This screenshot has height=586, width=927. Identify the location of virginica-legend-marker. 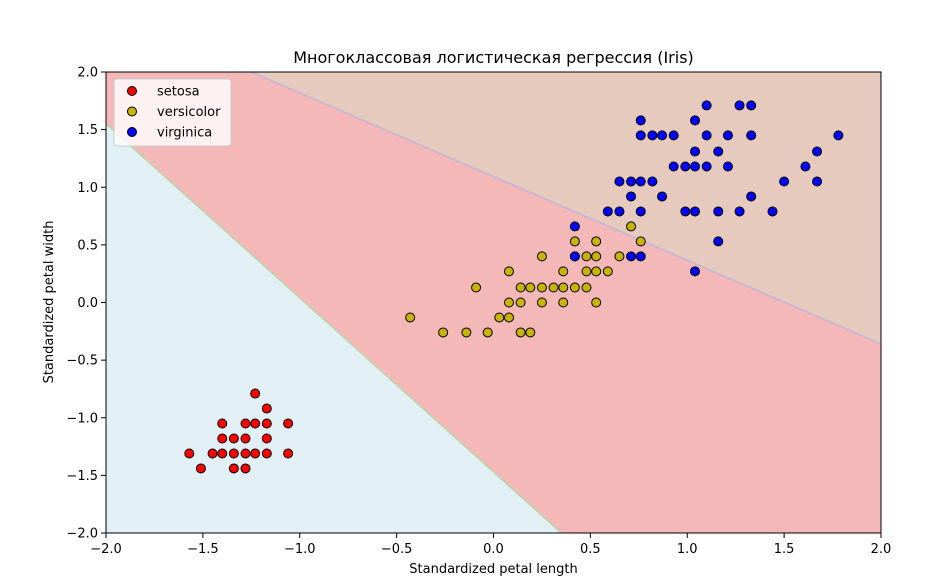
(132, 132).